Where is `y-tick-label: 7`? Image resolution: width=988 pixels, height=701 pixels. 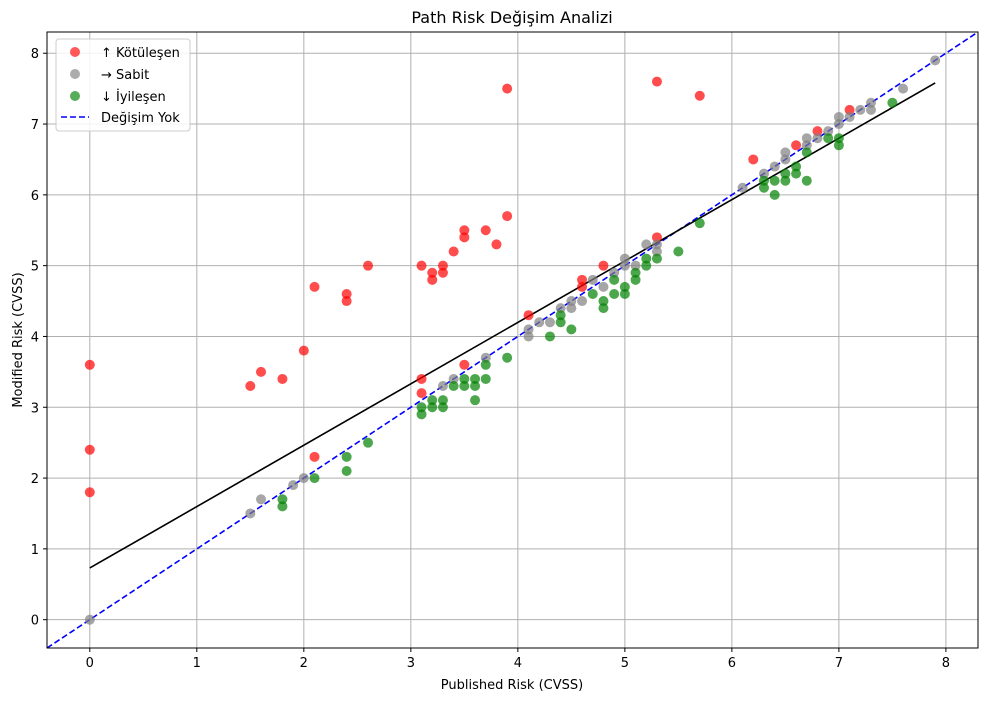
y-tick-label: 7 is located at coordinates (35, 125).